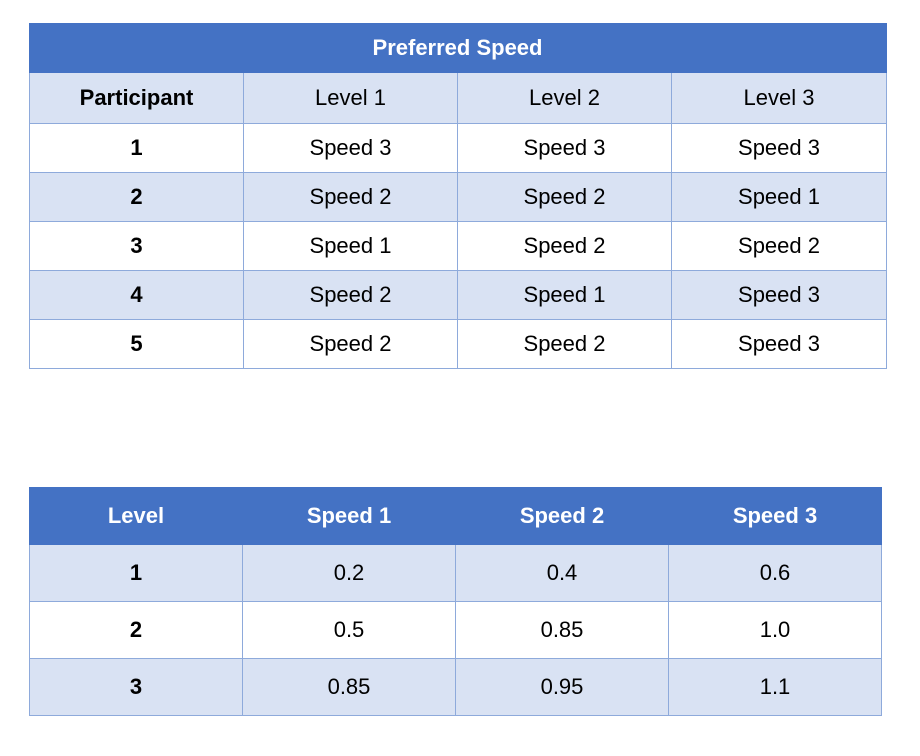  What do you see at coordinates (136, 197) in the screenshot?
I see `participant-cell: 2` at bounding box center [136, 197].